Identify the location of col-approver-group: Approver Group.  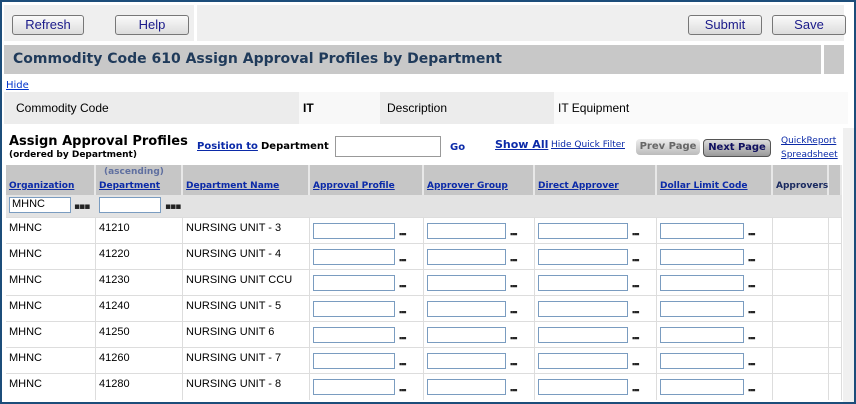
(479, 180).